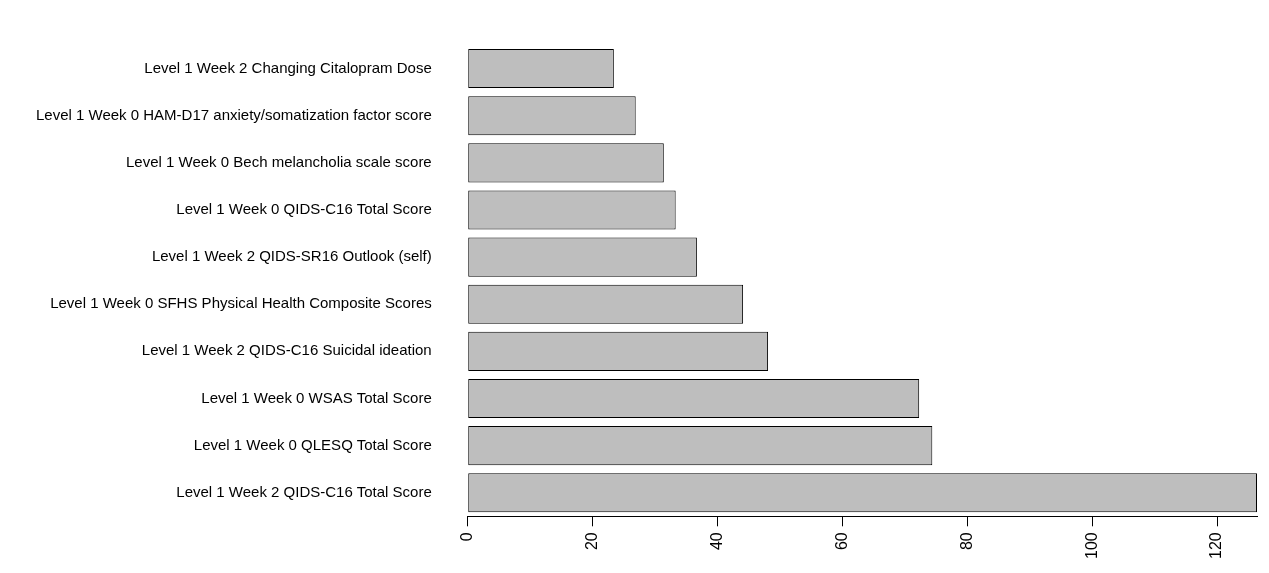 The height and width of the screenshot is (573, 1269). I want to click on x-tick-label: 120, so click(1216, 546).